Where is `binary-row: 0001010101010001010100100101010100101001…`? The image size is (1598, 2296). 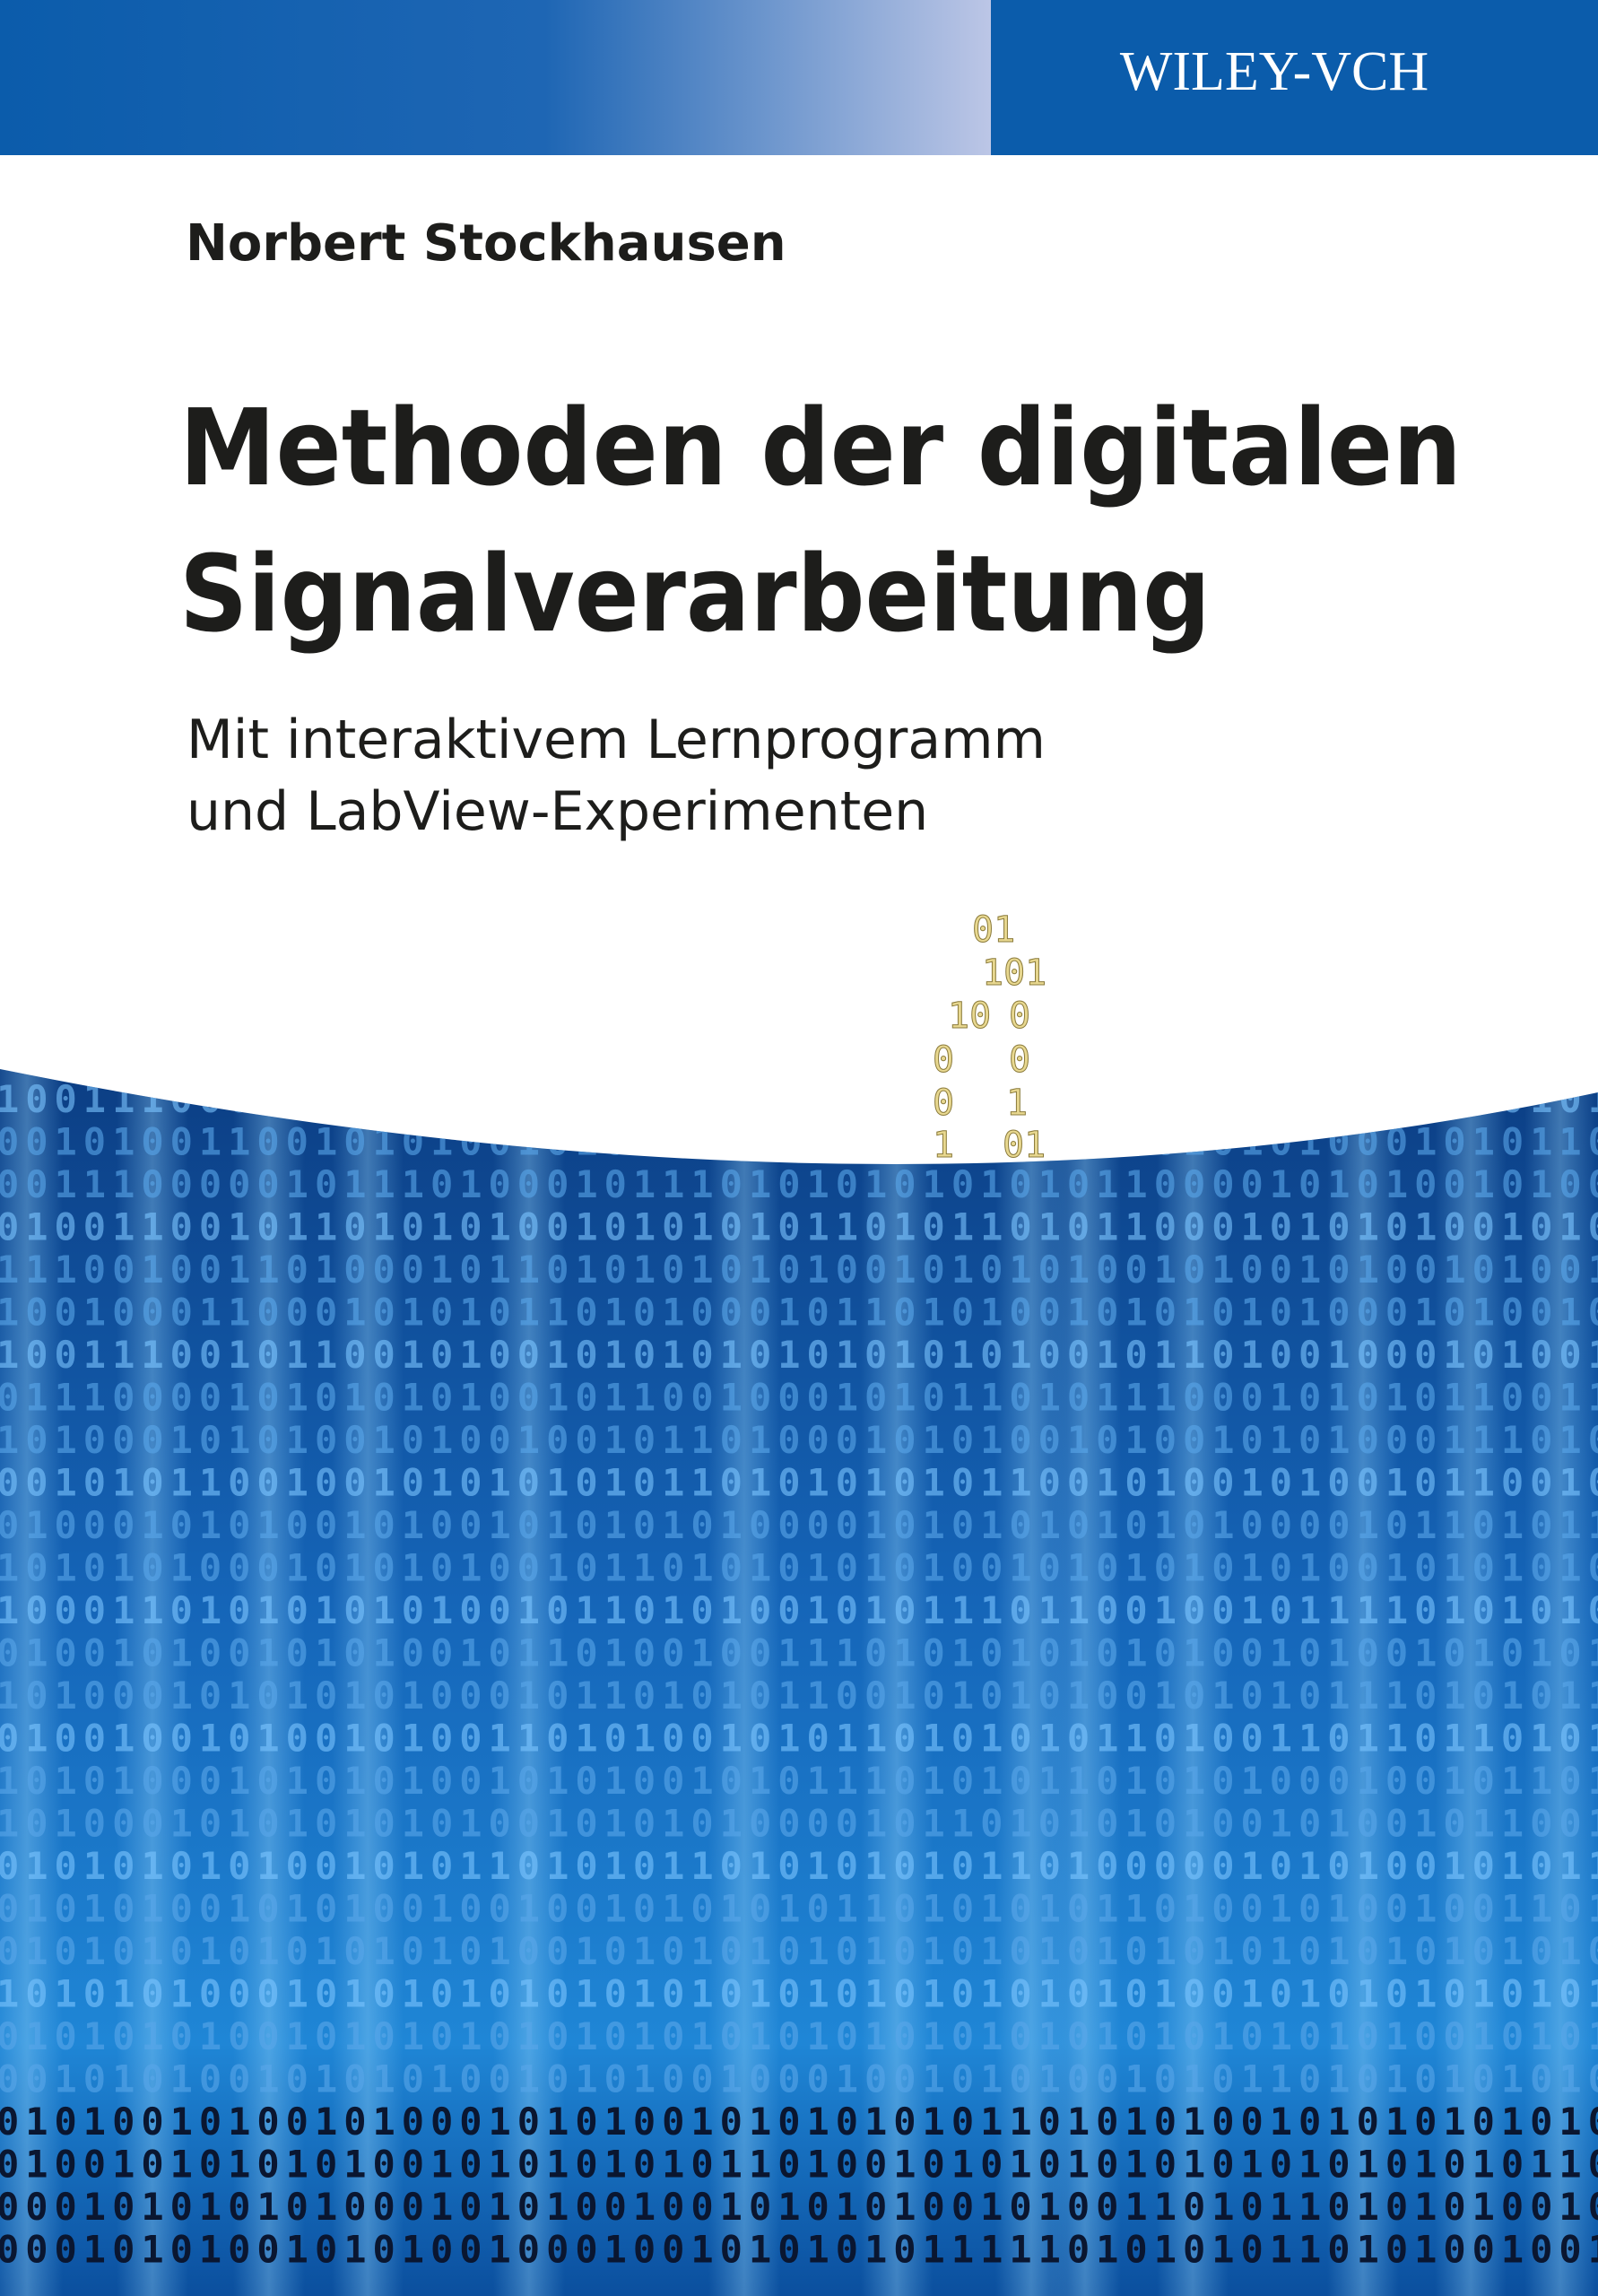 binary-row: 0001010101010001010100100101010100101001… is located at coordinates (799, 2207).